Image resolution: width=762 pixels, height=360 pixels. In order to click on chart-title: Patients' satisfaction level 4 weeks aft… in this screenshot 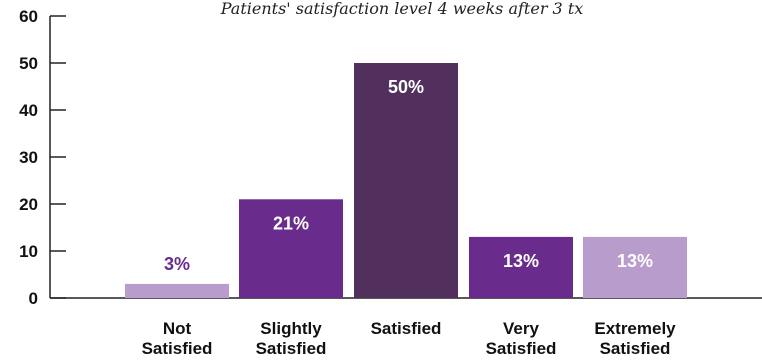, I will do `click(402, 9)`.